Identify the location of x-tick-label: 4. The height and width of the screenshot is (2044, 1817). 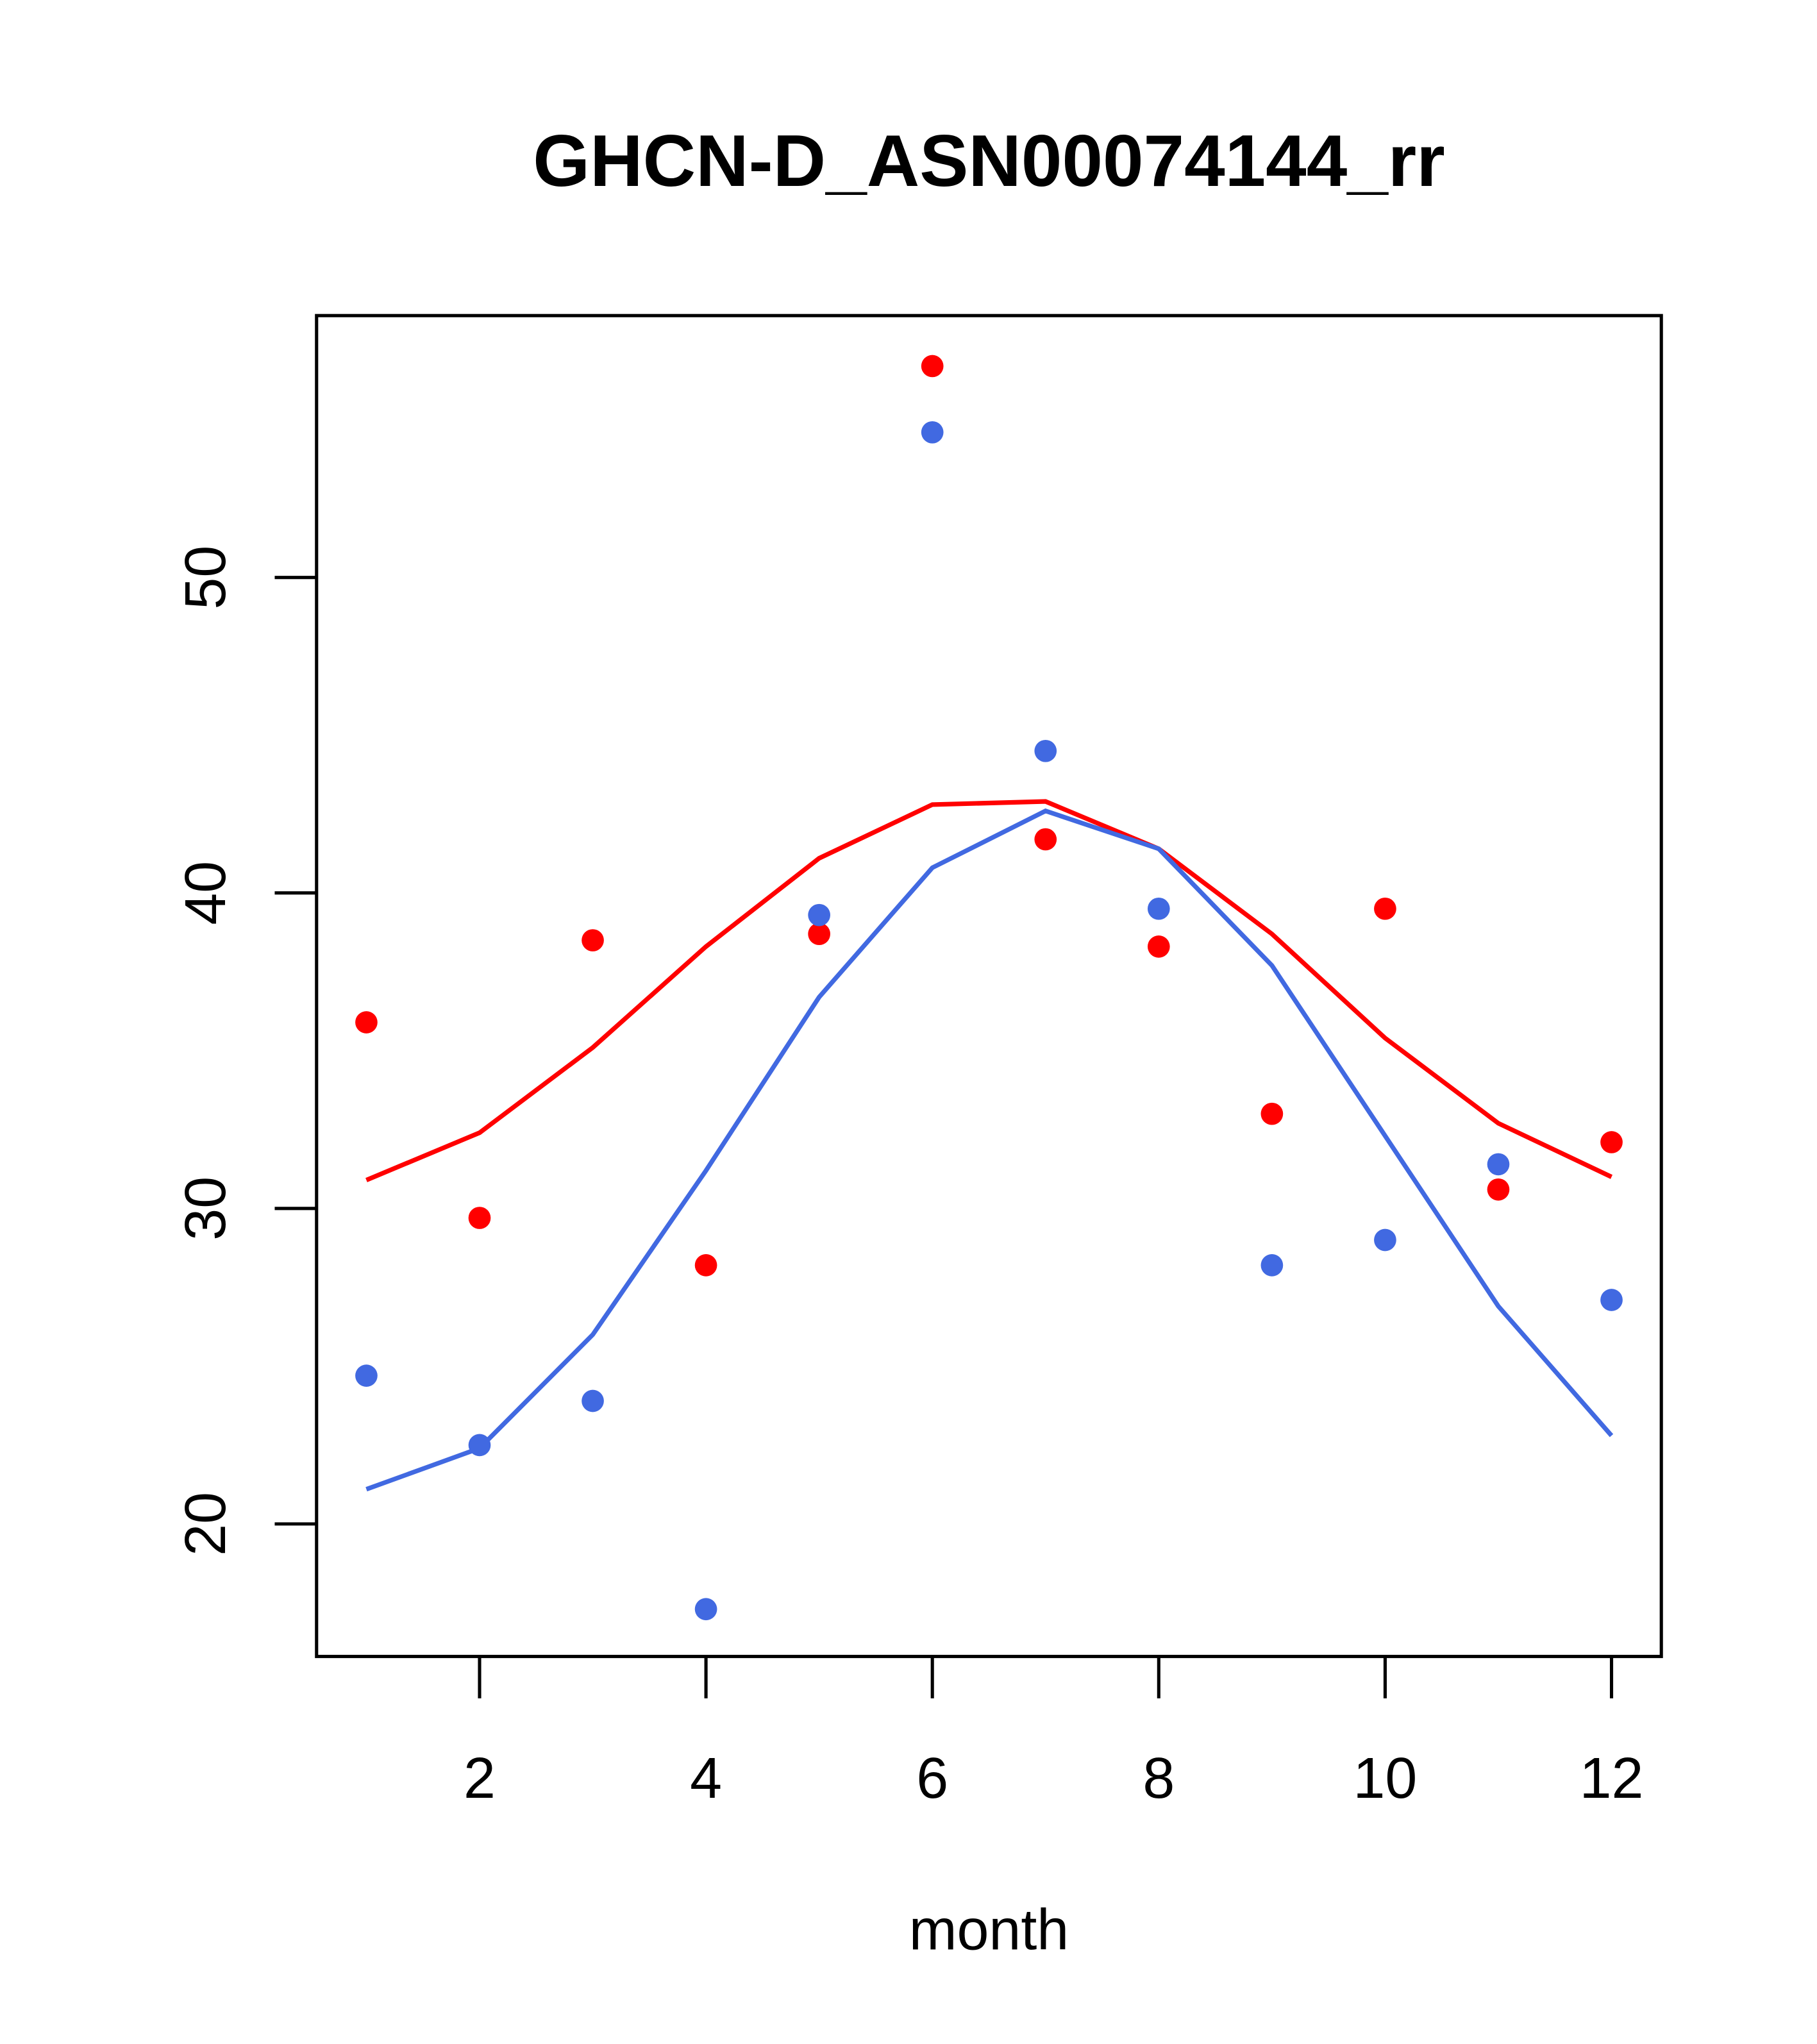
(706, 1779).